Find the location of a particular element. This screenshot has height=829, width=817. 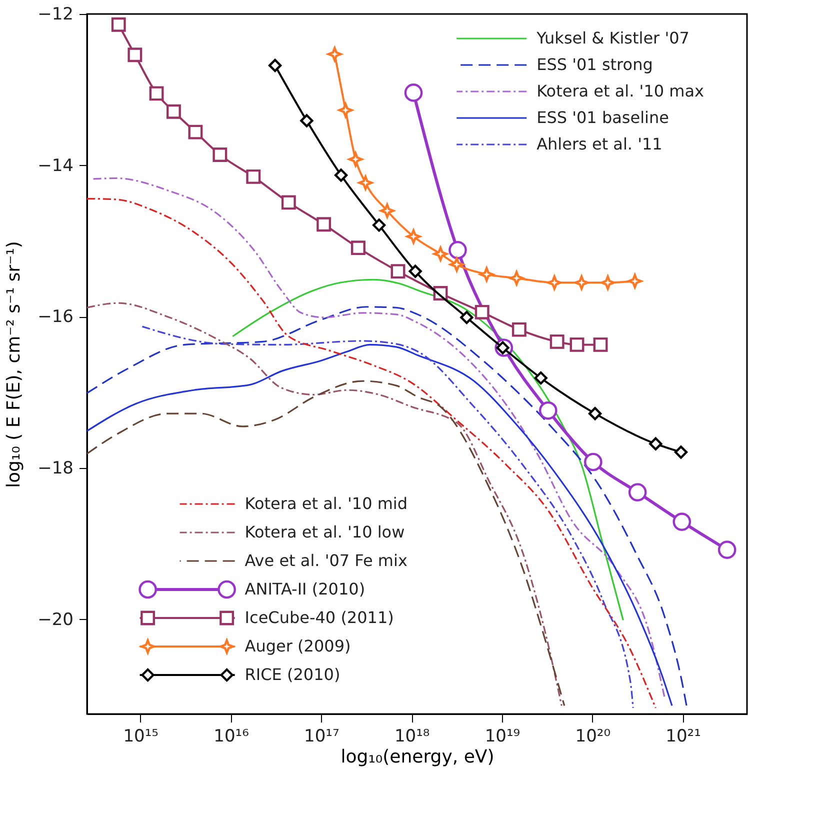

y-axis-title: log₁₀ ( E F(E), cm⁻² s⁻¹ sr⁻¹) is located at coordinates (14, 364).